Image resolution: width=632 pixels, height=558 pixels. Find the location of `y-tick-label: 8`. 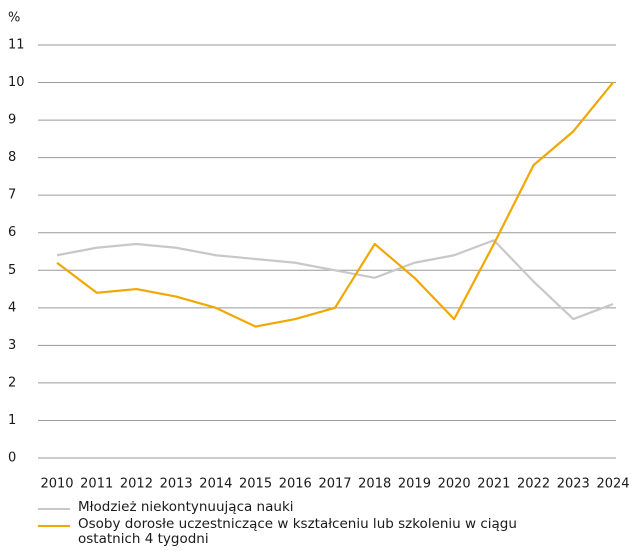

y-tick-label: 8 is located at coordinates (12, 157).